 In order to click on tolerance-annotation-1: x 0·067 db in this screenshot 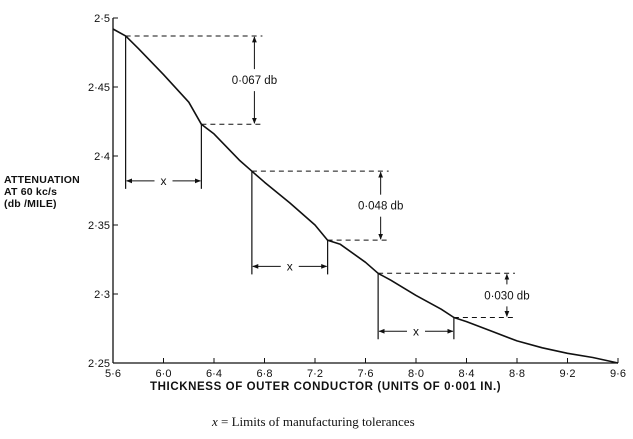, I will do `click(201, 112)`.